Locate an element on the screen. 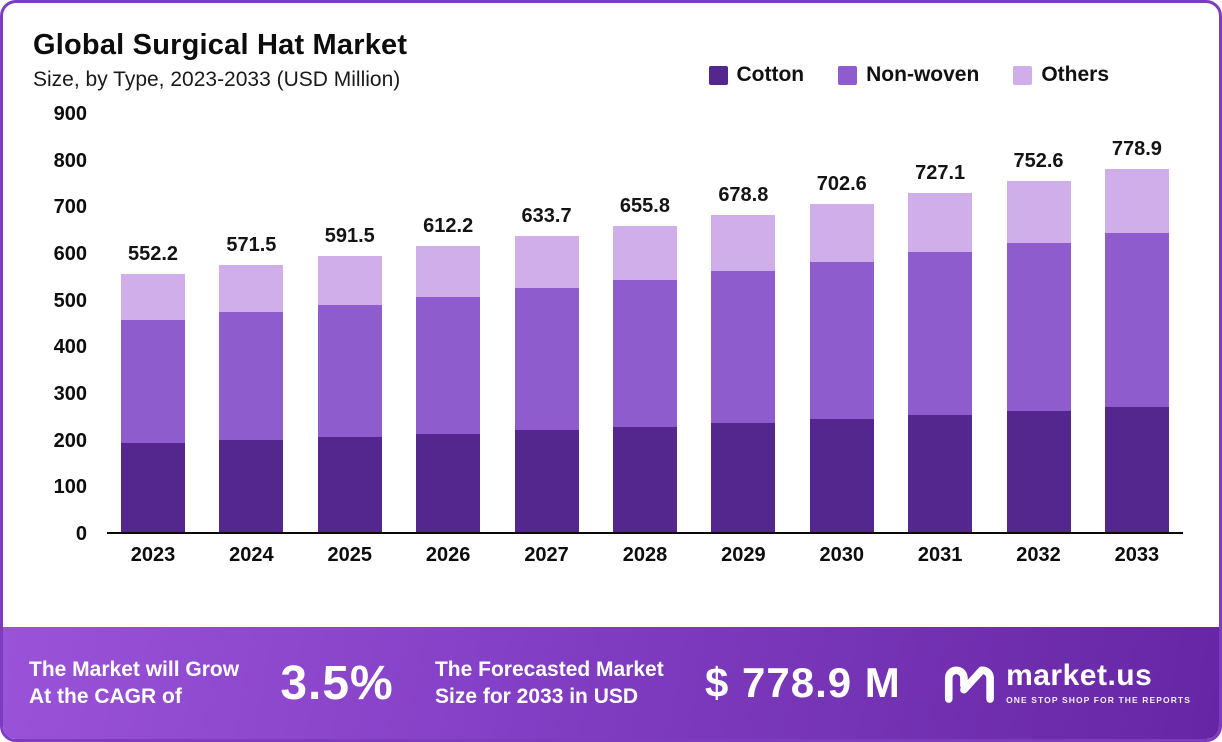 The image size is (1222, 742). bar-group-2028: 655.8 2028 is located at coordinates (644, 380).